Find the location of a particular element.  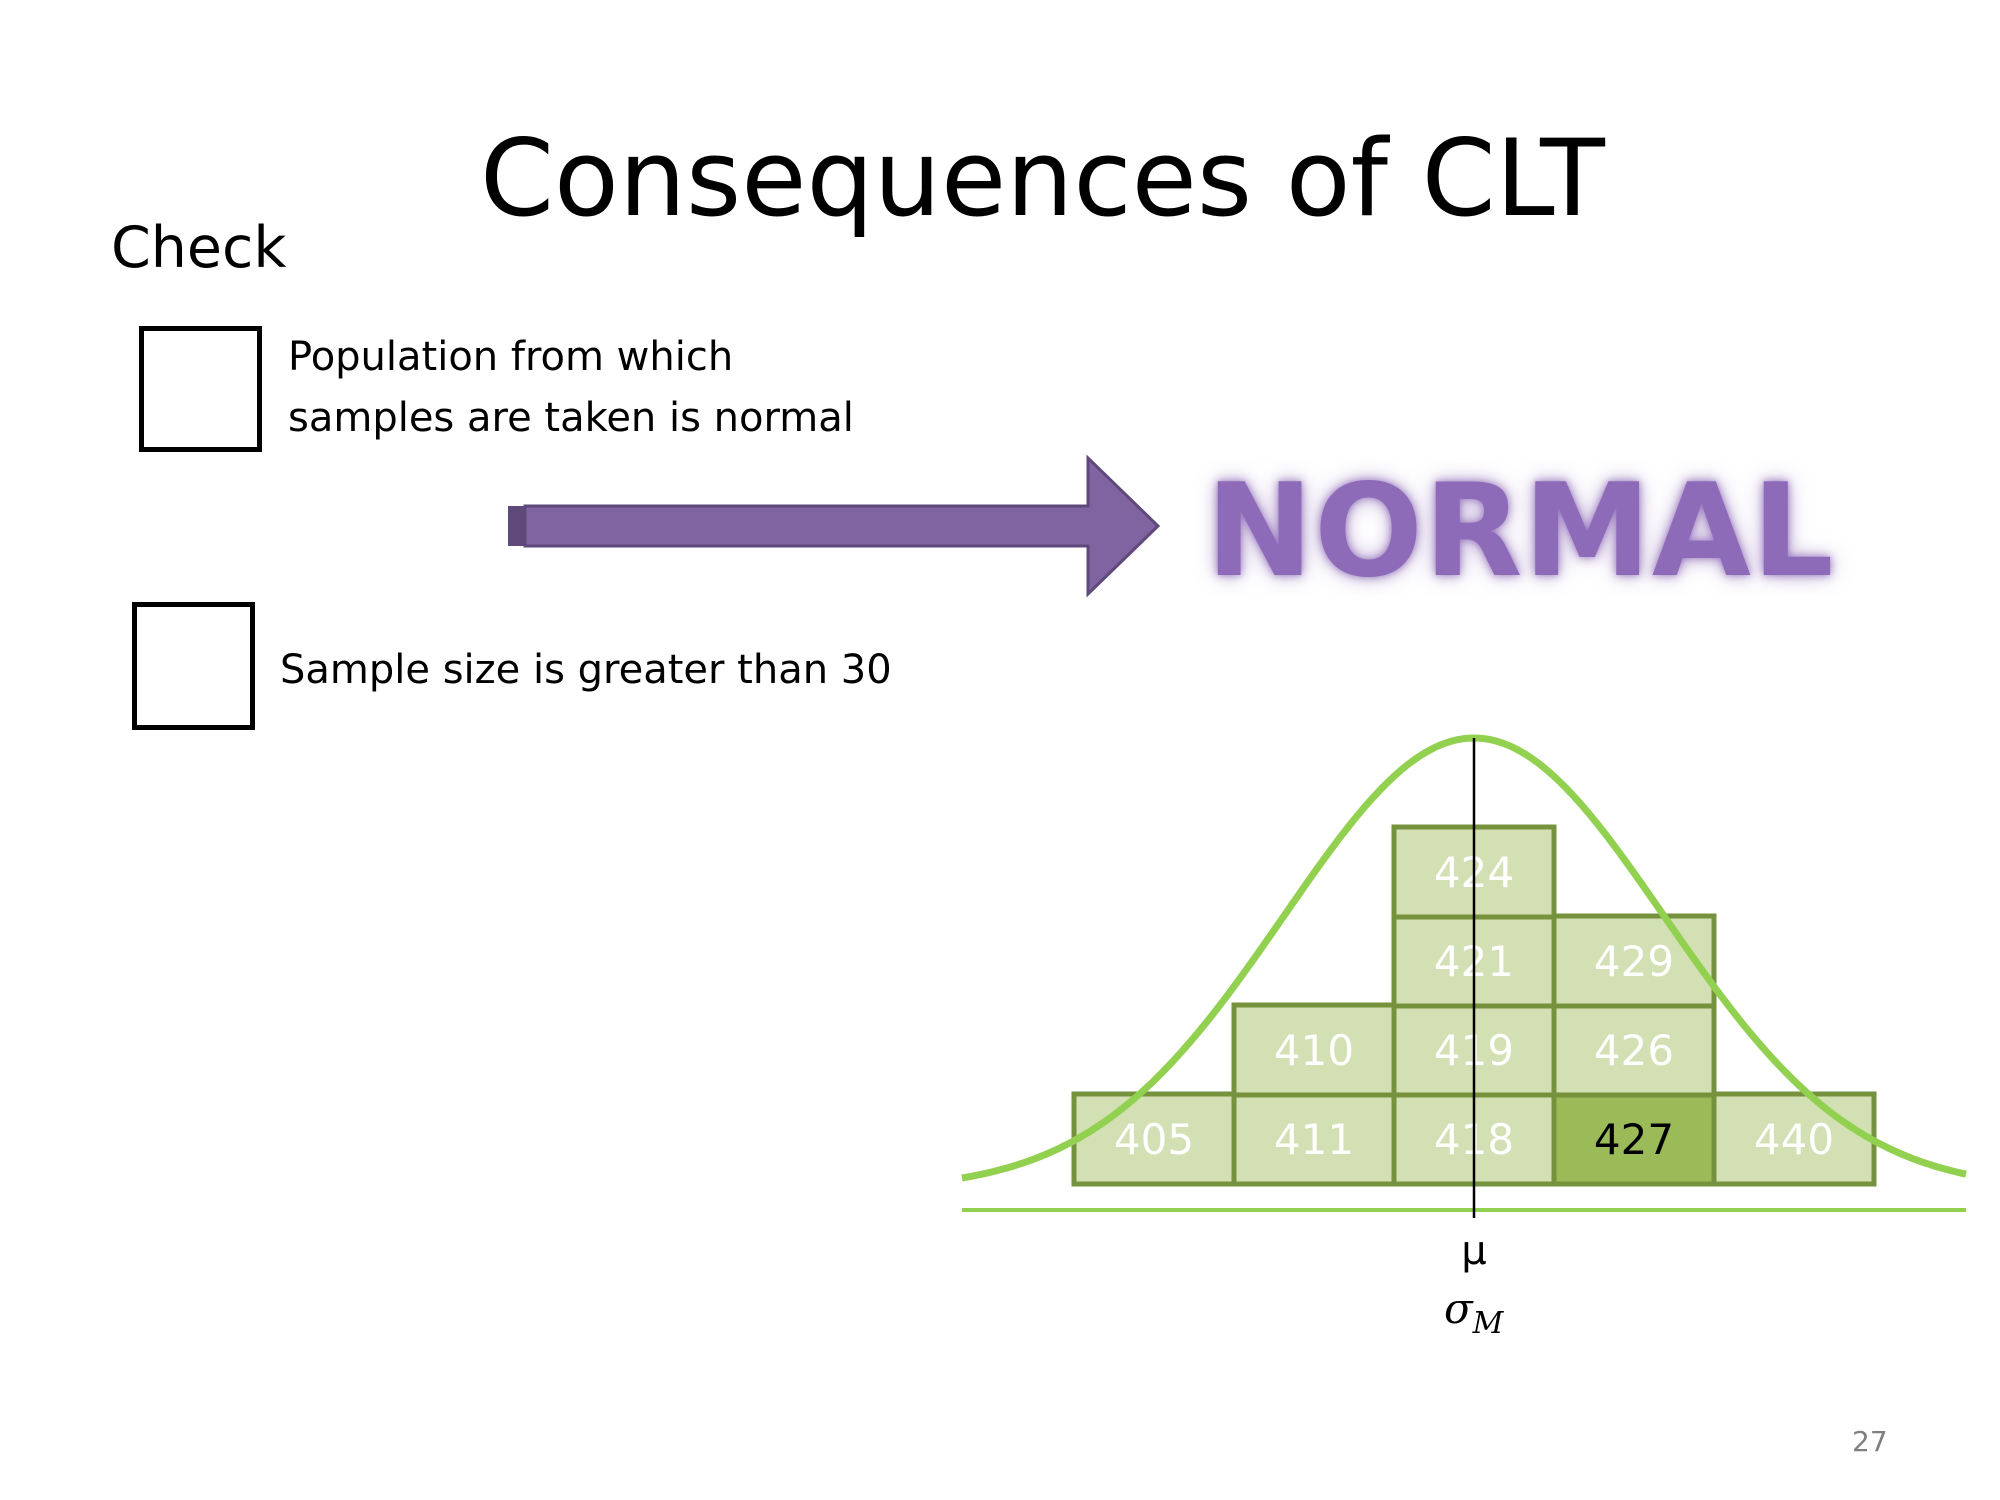

sample-mean-tile-label: 426 is located at coordinates (1634, 1050).